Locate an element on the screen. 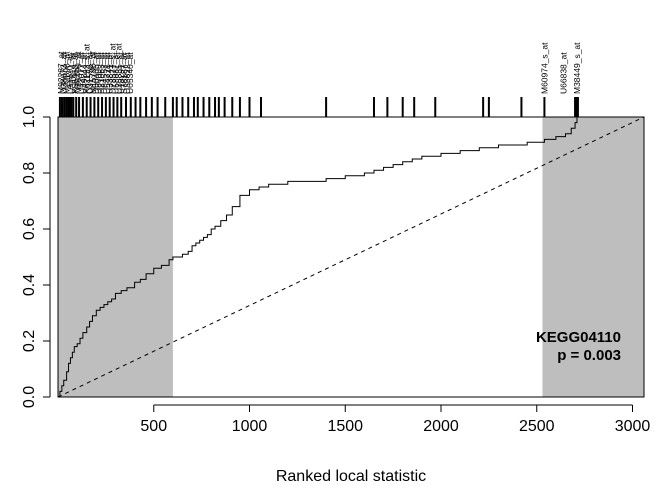 The image size is (659, 490). rug-label: M15796_at is located at coordinates (92, 72).